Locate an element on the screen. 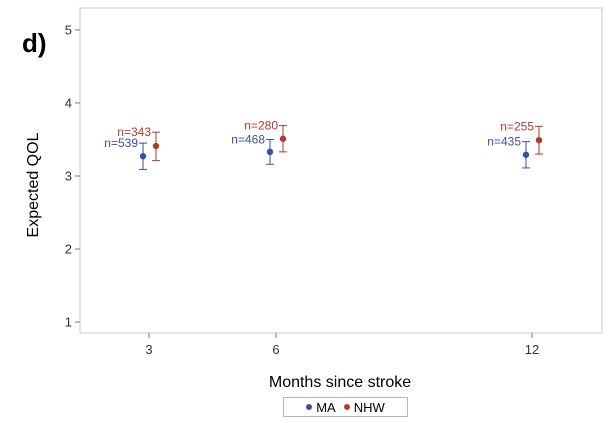 This screenshot has height=423, width=609. legend-item-nhw: NHW is located at coordinates (364, 407).